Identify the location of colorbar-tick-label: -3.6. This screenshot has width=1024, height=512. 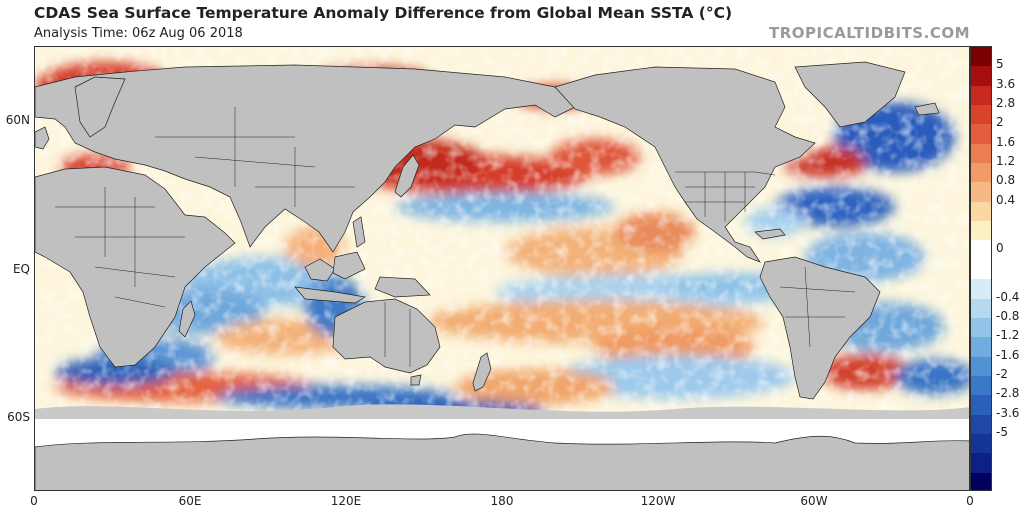
(1008, 412).